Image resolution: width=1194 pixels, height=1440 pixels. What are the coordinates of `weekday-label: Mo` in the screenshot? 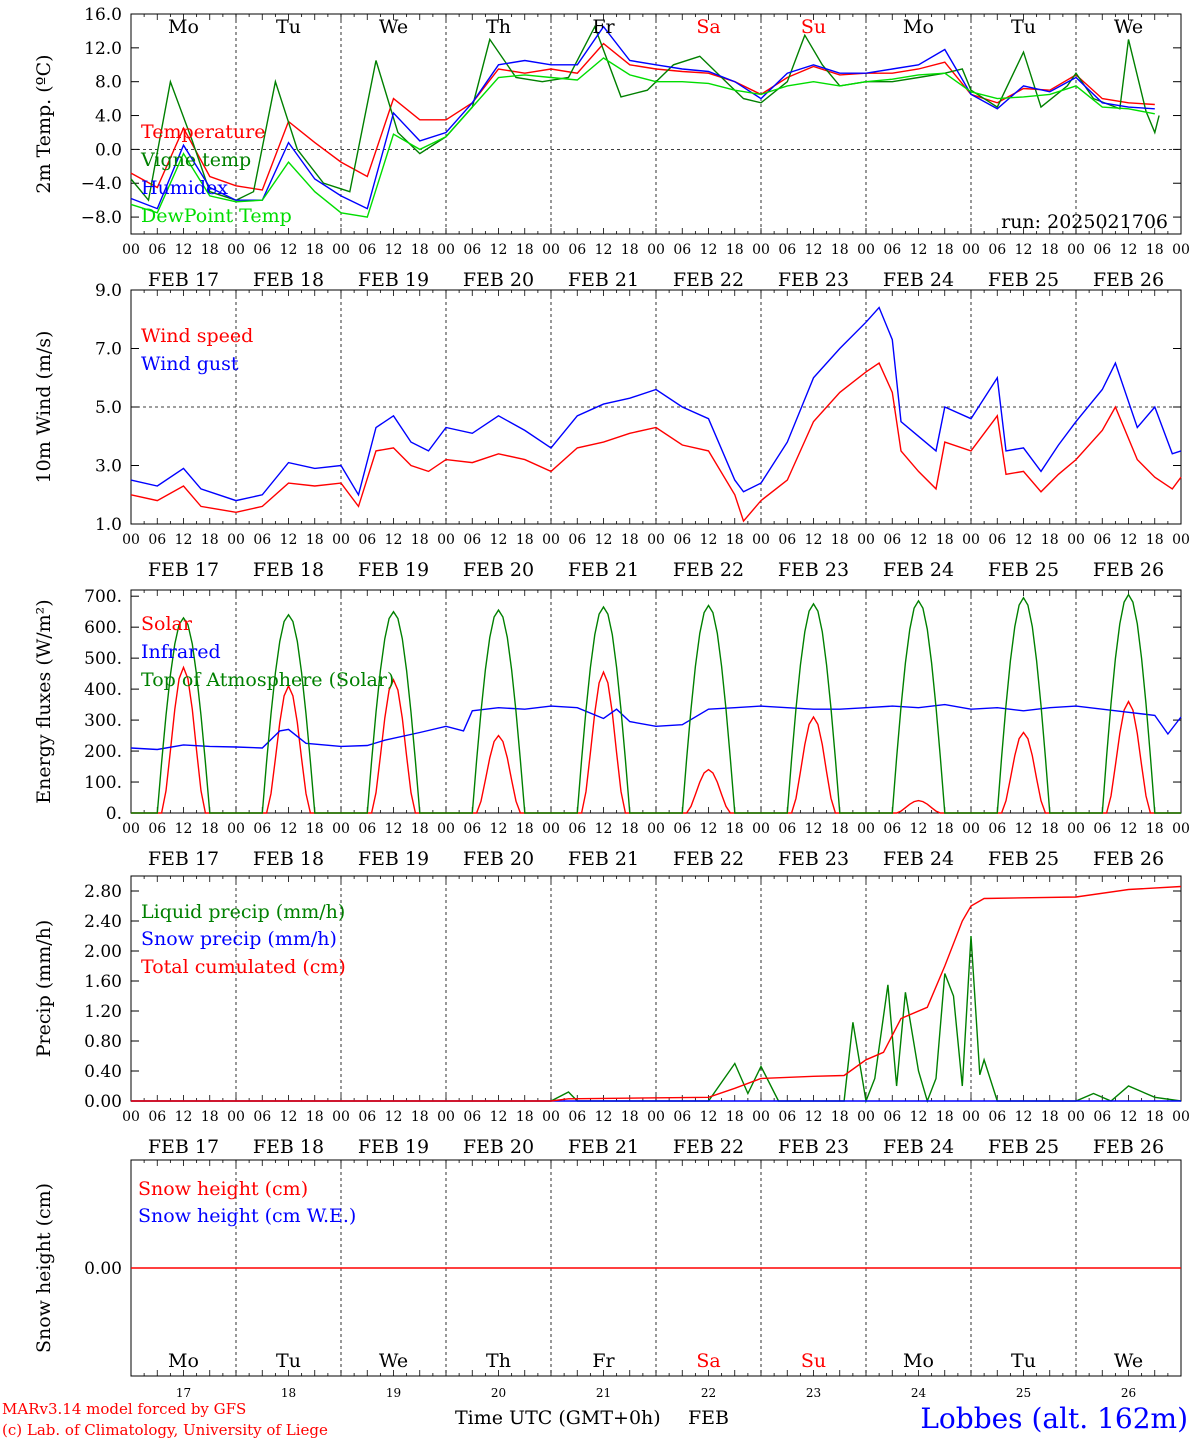 It's located at (183, 1361).